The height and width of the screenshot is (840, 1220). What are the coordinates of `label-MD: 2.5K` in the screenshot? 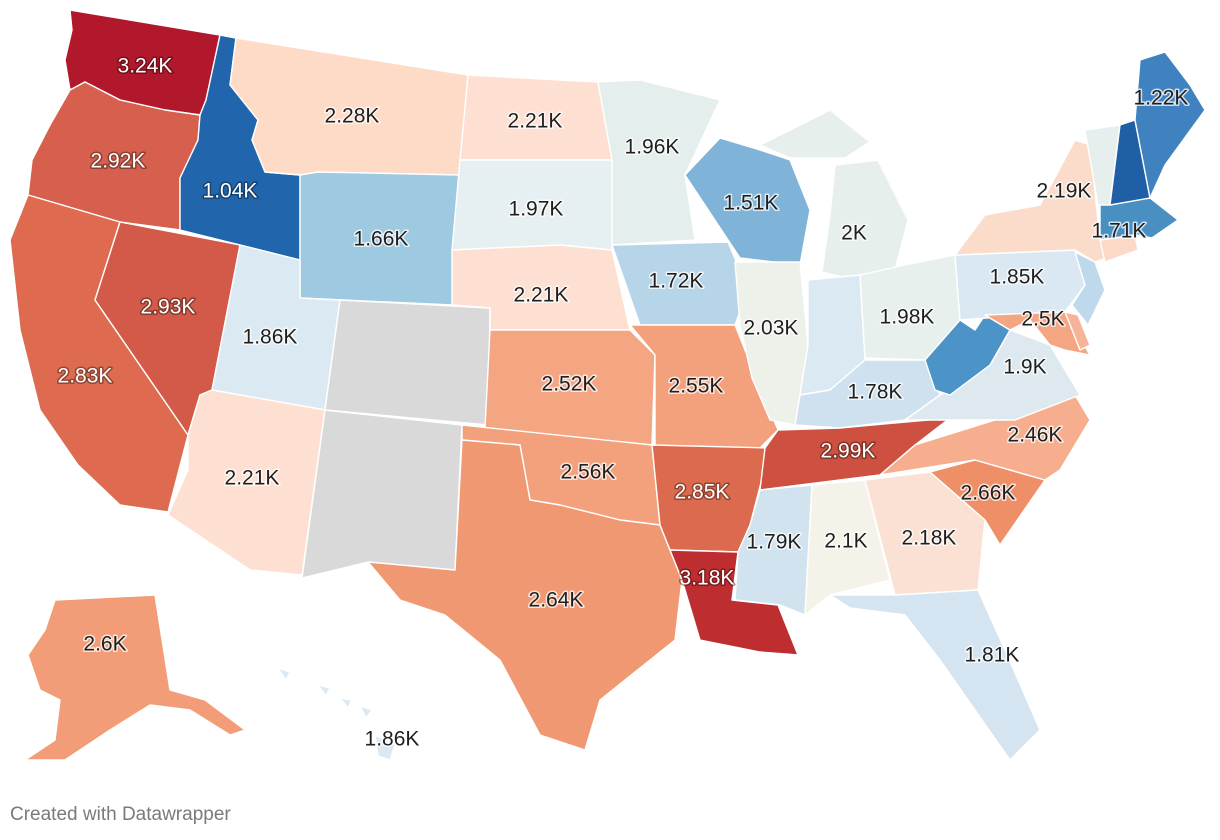 It's located at (1042, 319).